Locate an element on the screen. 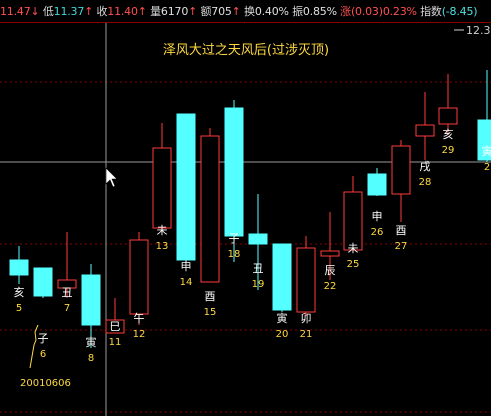  candle-number-label: 28 is located at coordinates (425, 182).